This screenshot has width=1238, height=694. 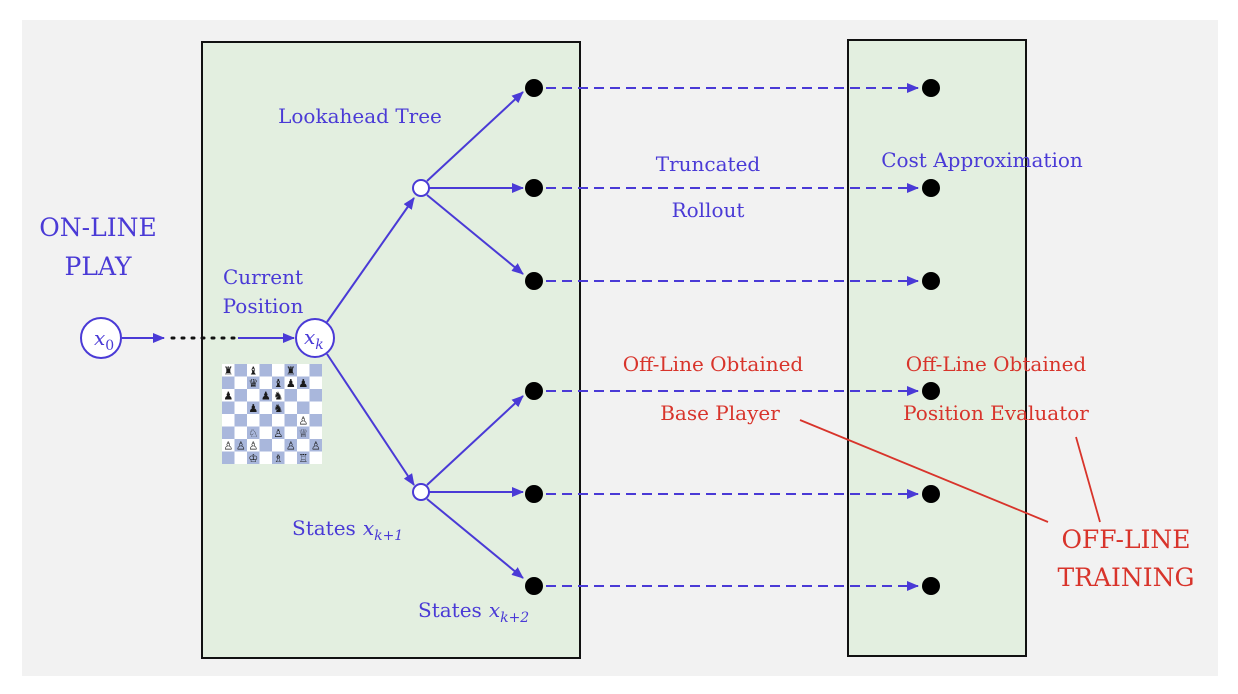 What do you see at coordinates (996, 364) in the screenshot?
I see `offline-obtained-right-label: Off-Line Obtained` at bounding box center [996, 364].